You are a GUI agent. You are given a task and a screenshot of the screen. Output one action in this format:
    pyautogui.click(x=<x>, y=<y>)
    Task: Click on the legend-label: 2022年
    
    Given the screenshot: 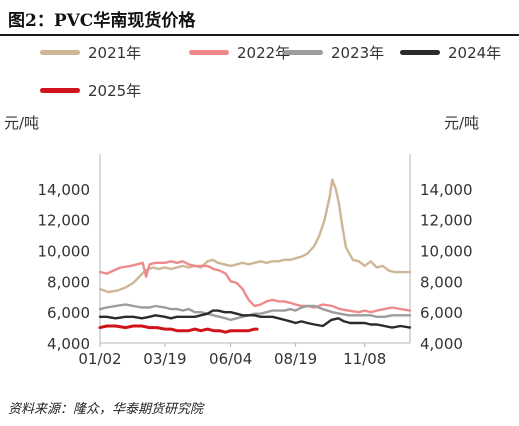 What is the action you would take?
    pyautogui.click(x=264, y=52)
    